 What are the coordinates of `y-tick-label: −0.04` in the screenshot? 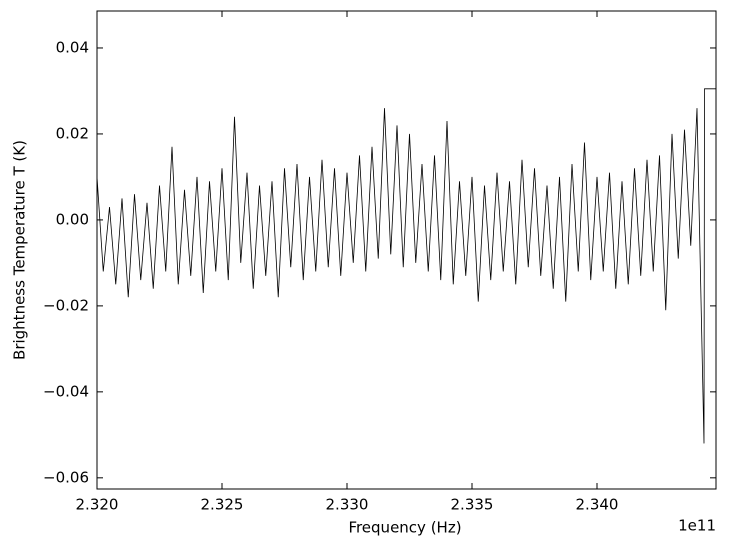 It's located at (66, 391).